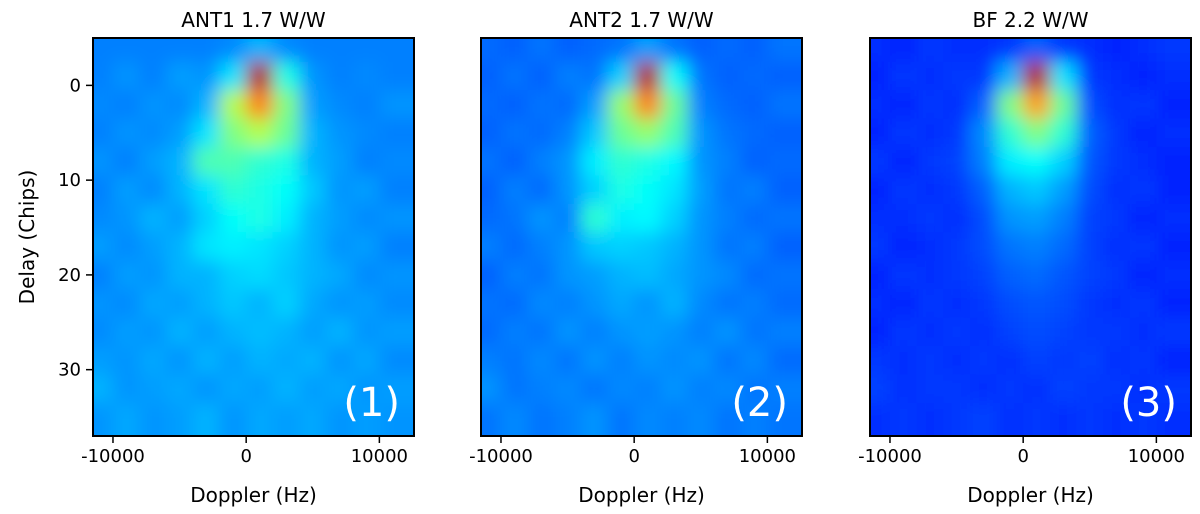 This screenshot has width=1200, height=514. What do you see at coordinates (1030, 495) in the screenshot?
I see `x-axis-label: Doppler (Hz)` at bounding box center [1030, 495].